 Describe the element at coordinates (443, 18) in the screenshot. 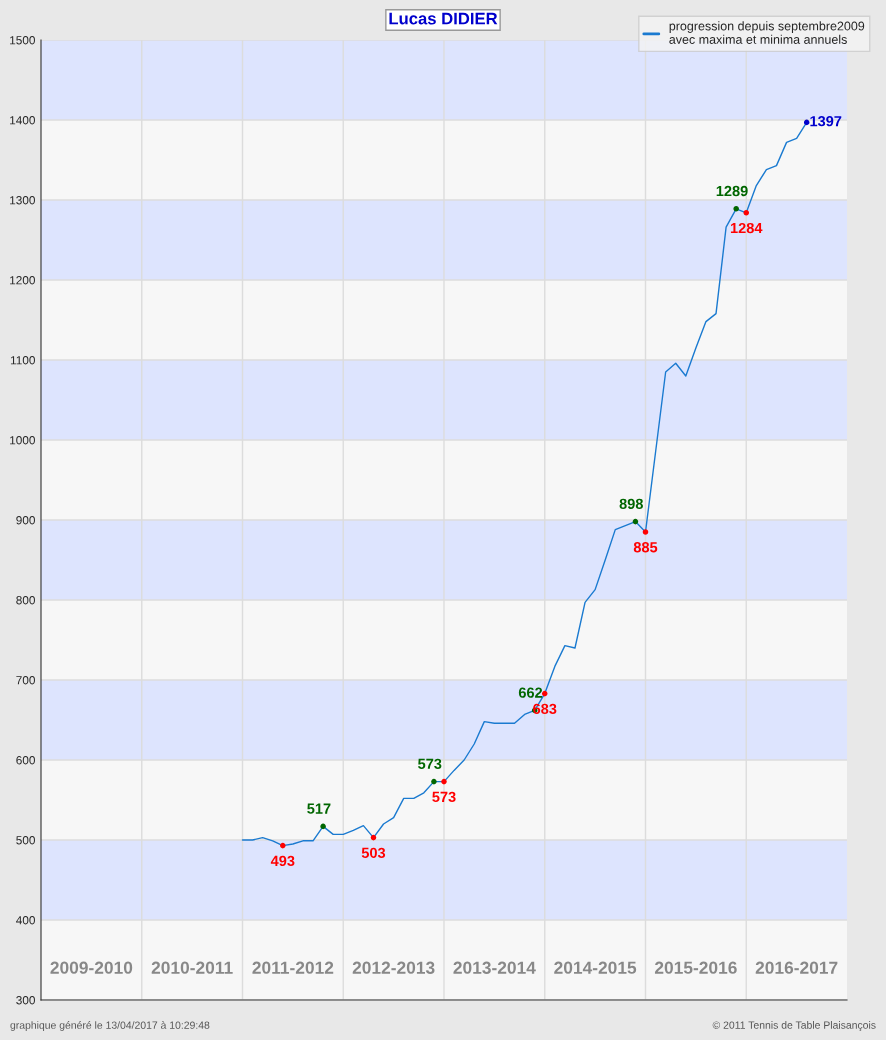

I see `chart-title: Lucas DIDIER` at that location.